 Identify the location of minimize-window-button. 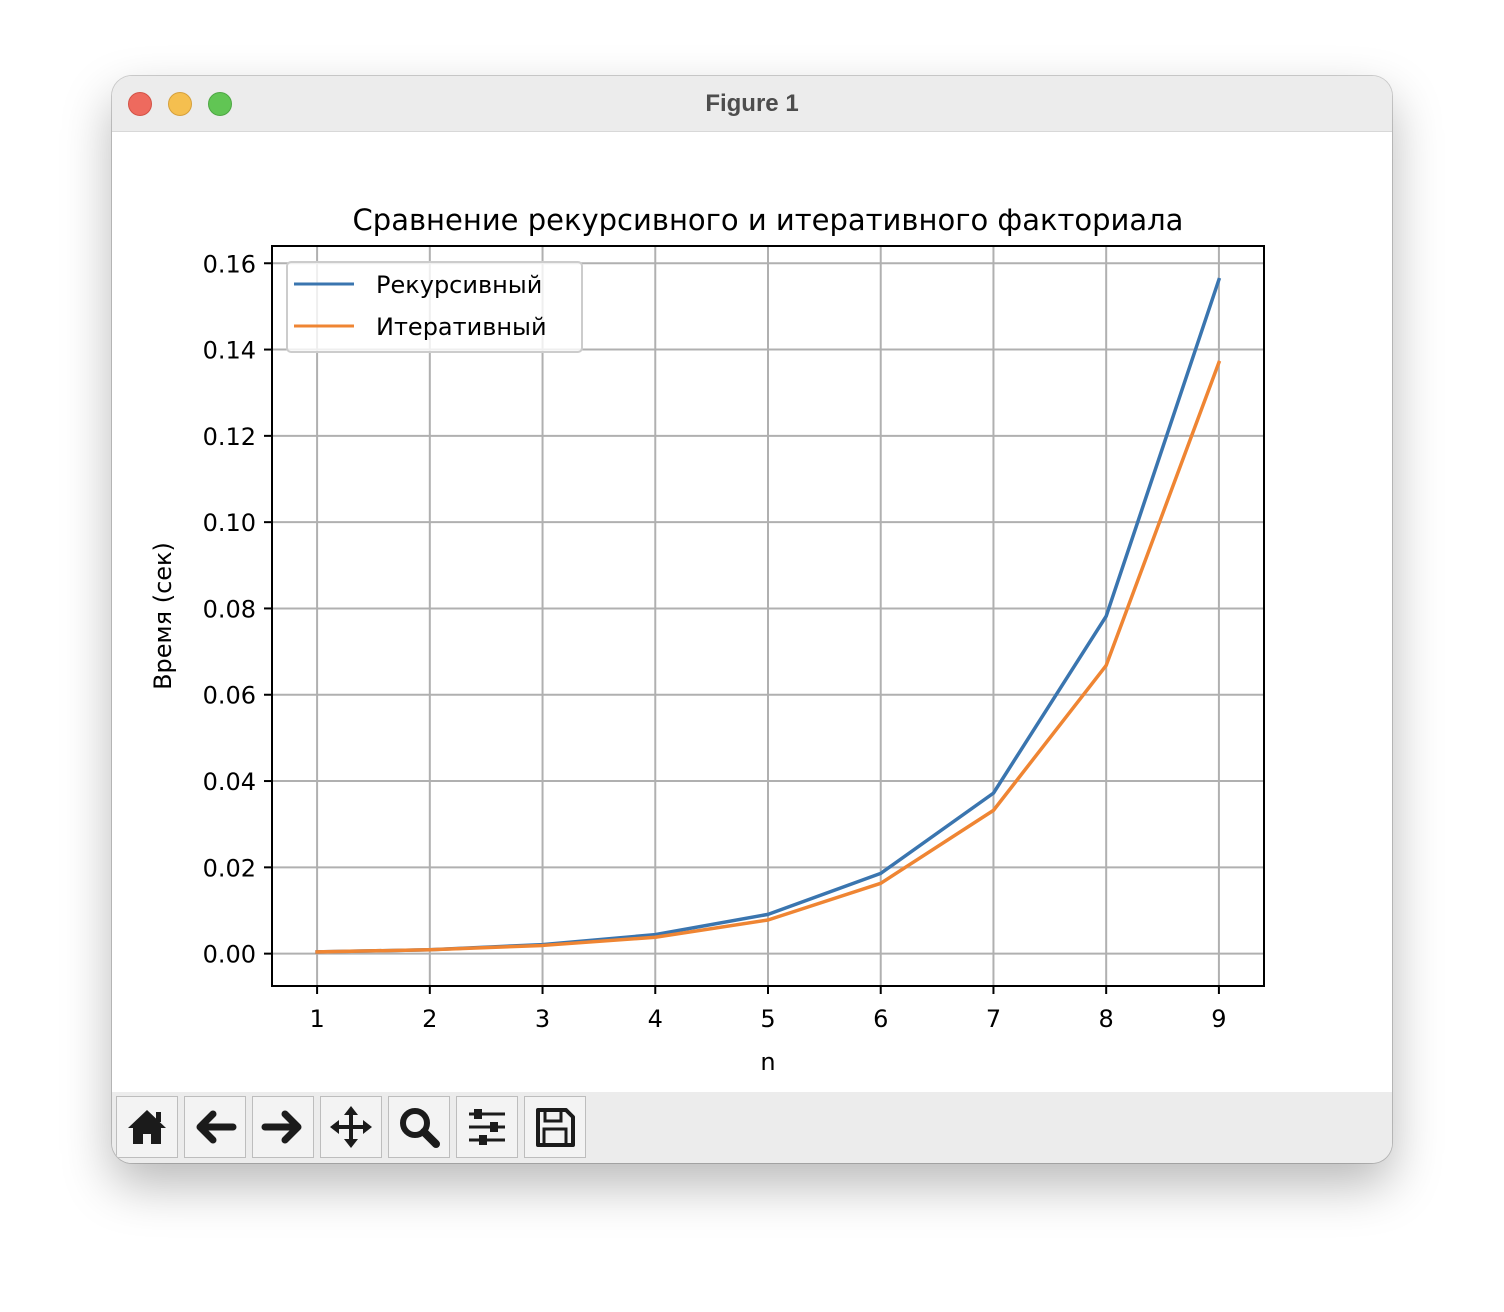
(180, 104).